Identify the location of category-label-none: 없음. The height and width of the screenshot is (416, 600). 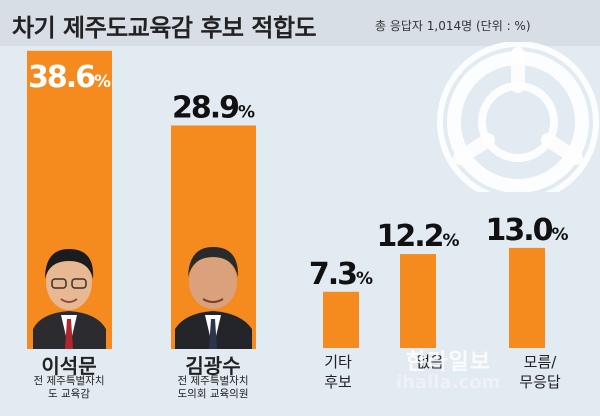
(430, 362).